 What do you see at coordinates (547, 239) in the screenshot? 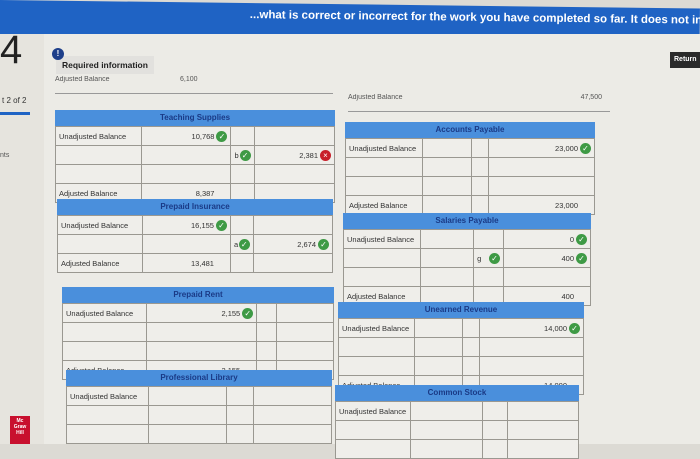
I see `credit-amount-input: 0 ✓` at bounding box center [547, 239].